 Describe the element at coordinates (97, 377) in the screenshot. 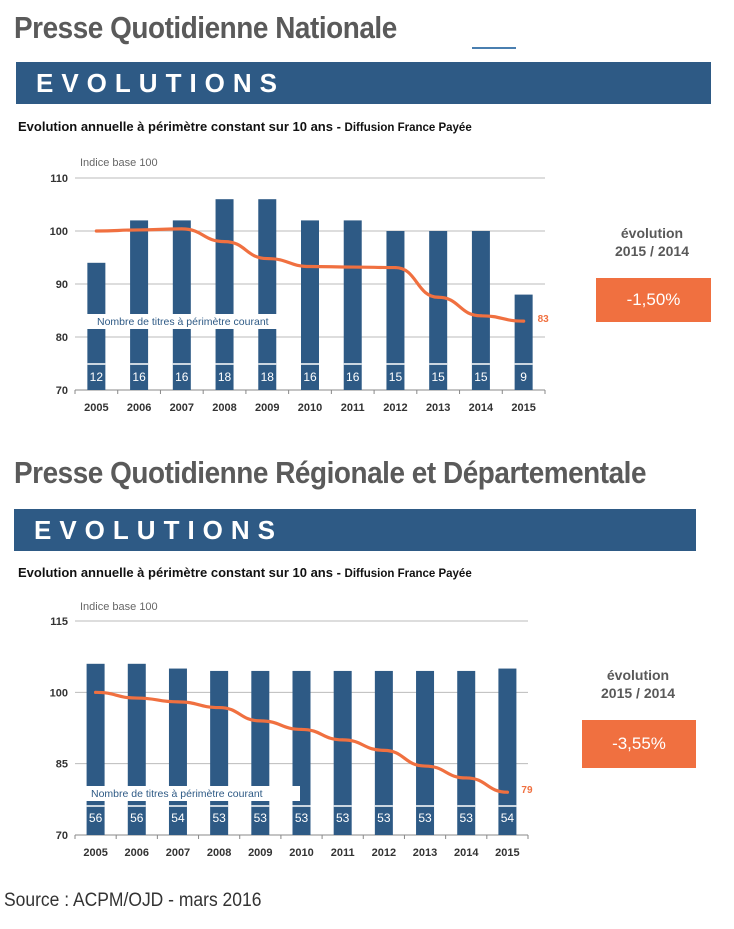

I see `bar-count-label: 12` at that location.